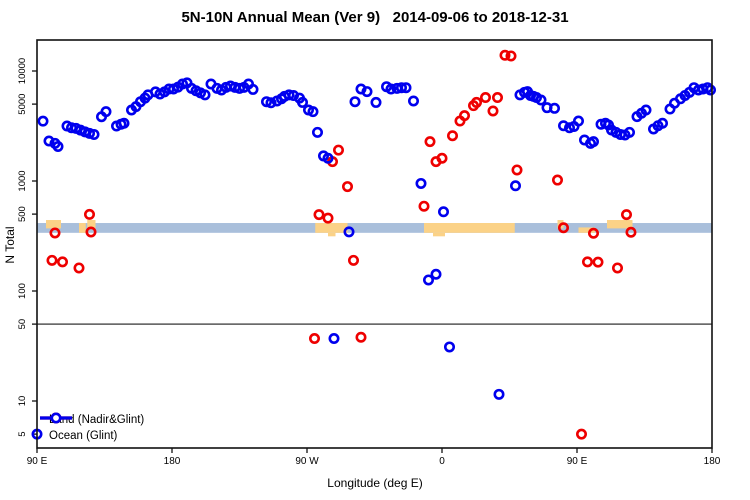 The image size is (750, 500). What do you see at coordinates (22, 433) in the screenshot?
I see `y-tick-label: 5` at bounding box center [22, 433].